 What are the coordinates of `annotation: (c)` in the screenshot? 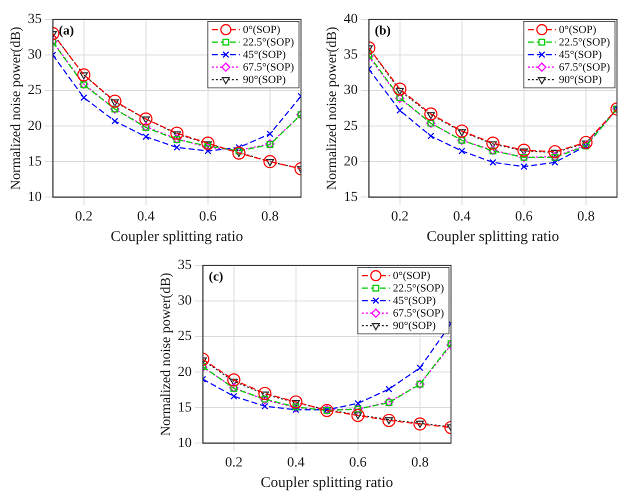 It's located at (216, 276).